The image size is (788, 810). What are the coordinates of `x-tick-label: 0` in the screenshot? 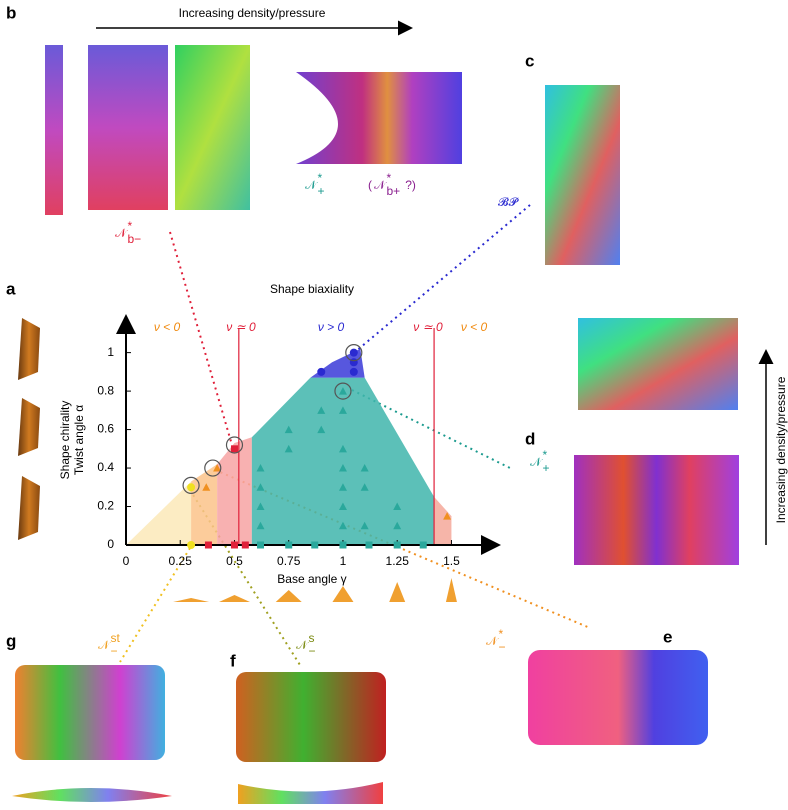 It's located at (126, 561).